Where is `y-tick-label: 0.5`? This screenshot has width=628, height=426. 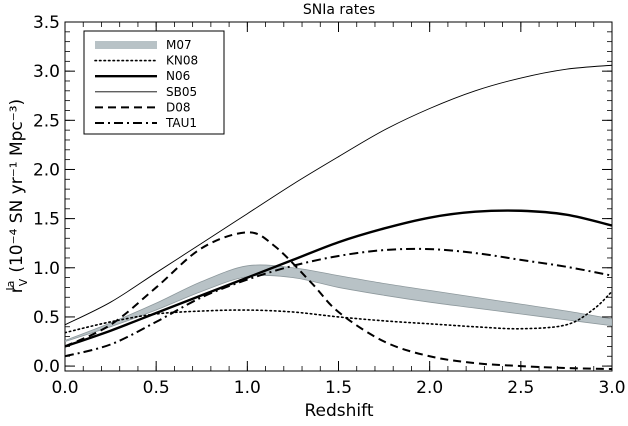
y-tick-label: 0.5 is located at coordinates (46, 318).